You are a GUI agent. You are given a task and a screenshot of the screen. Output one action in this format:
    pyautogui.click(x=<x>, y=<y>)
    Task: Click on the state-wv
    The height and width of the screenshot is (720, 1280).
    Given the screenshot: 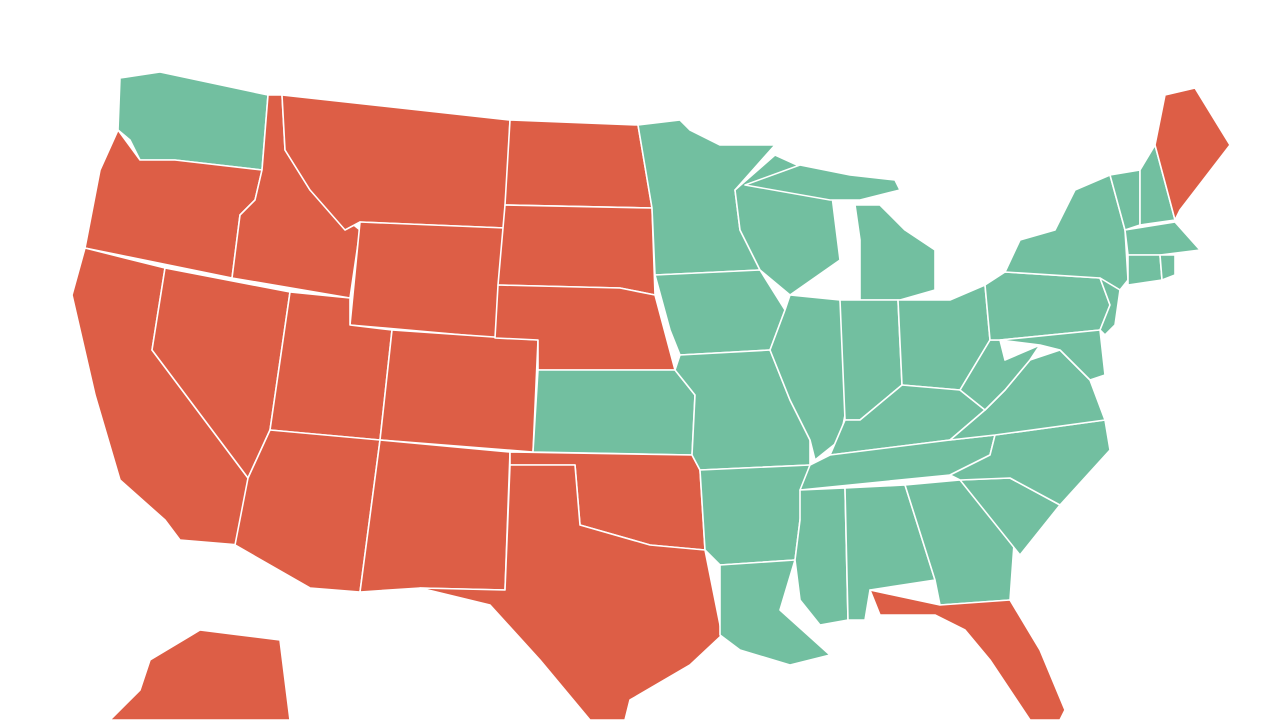 What is the action you would take?
    pyautogui.click(x=1000, y=375)
    